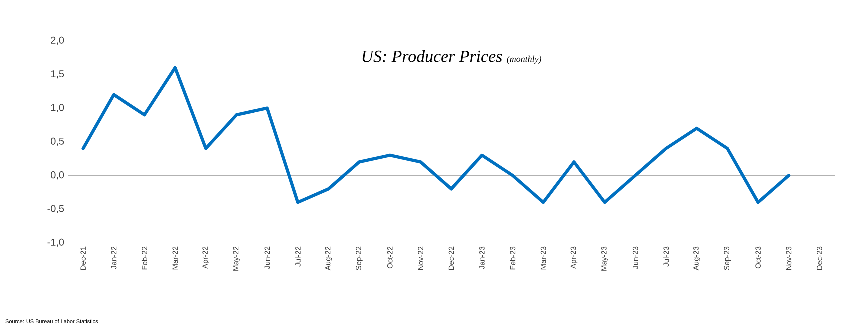  Describe the element at coordinates (57, 41) in the screenshot. I see `y-tick-label: 2,0` at that location.